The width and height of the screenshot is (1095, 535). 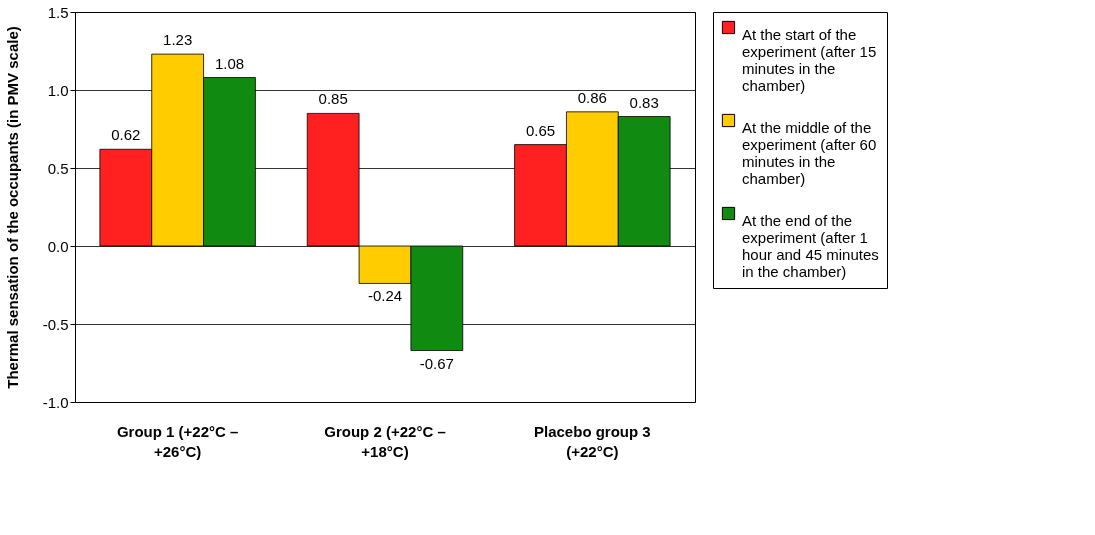 What do you see at coordinates (58, 90) in the screenshot?
I see `y-tick-label: 1.0` at bounding box center [58, 90].